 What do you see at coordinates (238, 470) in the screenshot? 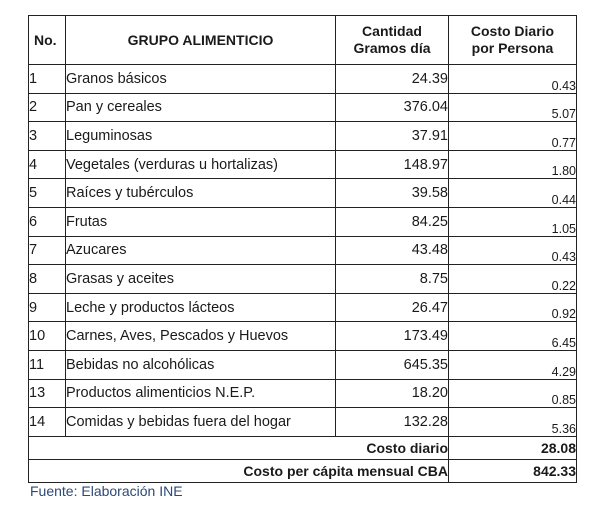
I see `monthly-cost-label: Costo per cápita mensual CBA` at bounding box center [238, 470].